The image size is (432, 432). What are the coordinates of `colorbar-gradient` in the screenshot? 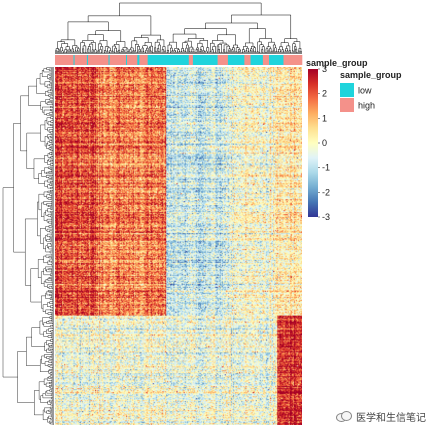 It's located at (313, 143).